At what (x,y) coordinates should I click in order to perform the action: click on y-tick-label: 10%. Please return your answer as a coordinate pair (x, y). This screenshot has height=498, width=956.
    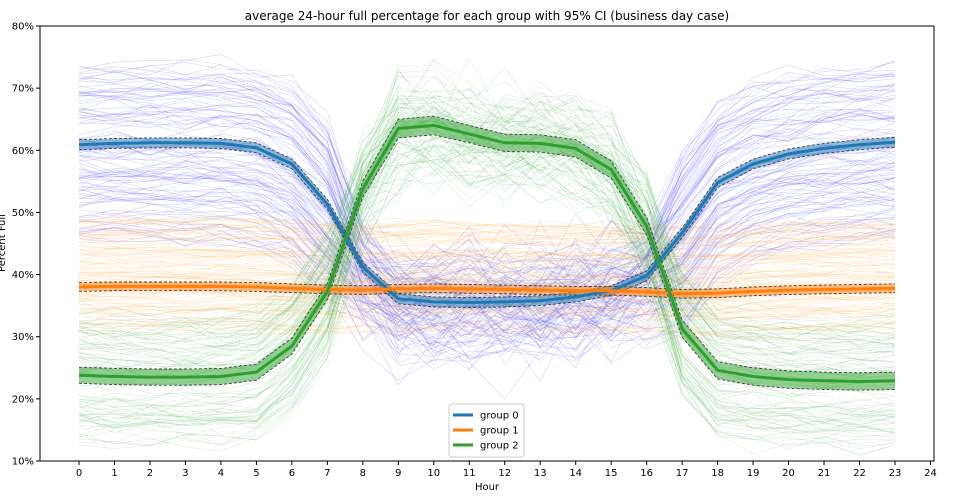
    Looking at the image, I should click on (23, 462).